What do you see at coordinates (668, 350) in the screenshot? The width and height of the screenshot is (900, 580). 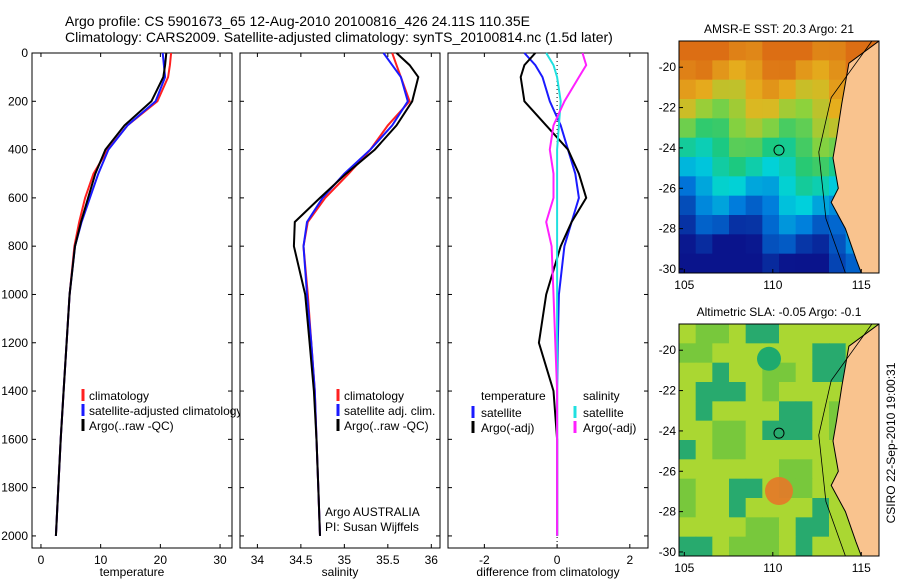 I see `map-y-tick-label: -20` at bounding box center [668, 350].